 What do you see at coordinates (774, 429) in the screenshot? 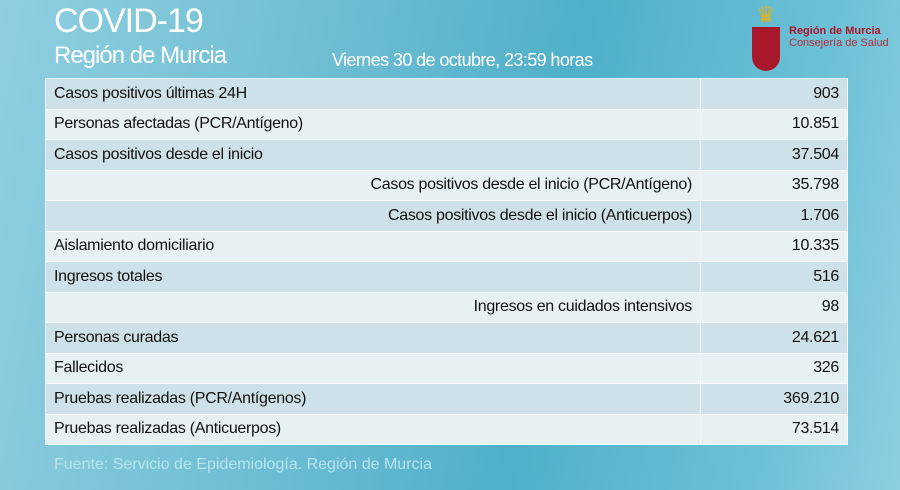
I see `row-value: 73.514` at bounding box center [774, 429].